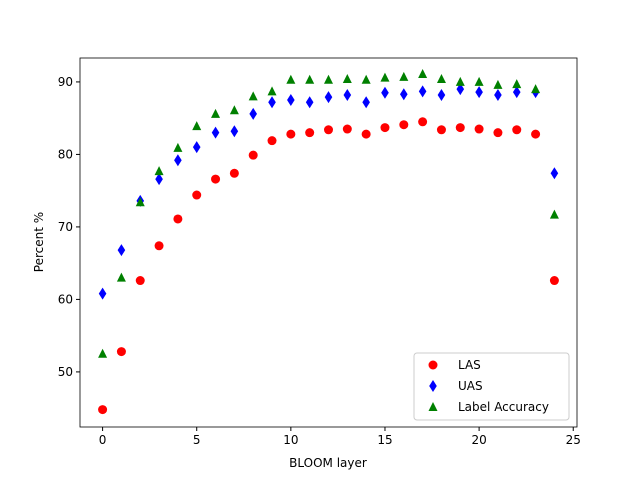 The height and width of the screenshot is (484, 640). What do you see at coordinates (39, 242) in the screenshot?
I see `y-axis-label: Percent %` at bounding box center [39, 242].